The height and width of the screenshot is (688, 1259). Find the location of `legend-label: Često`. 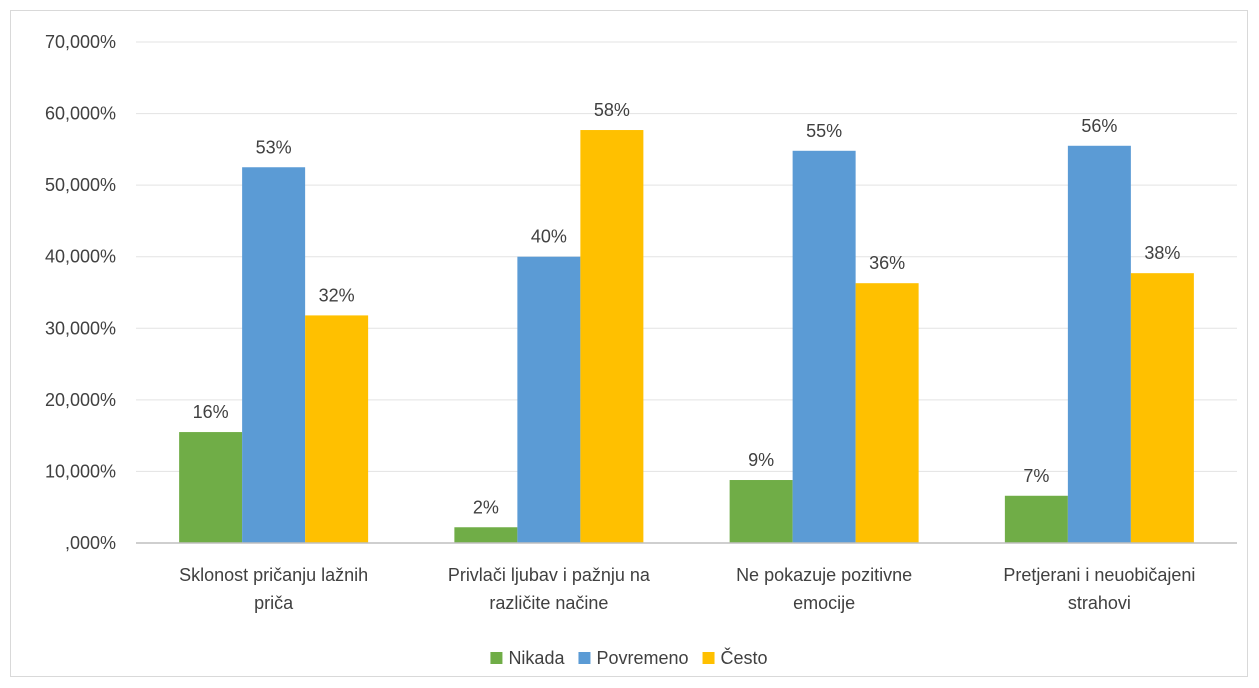

legend-label: Često is located at coordinates (744, 657).